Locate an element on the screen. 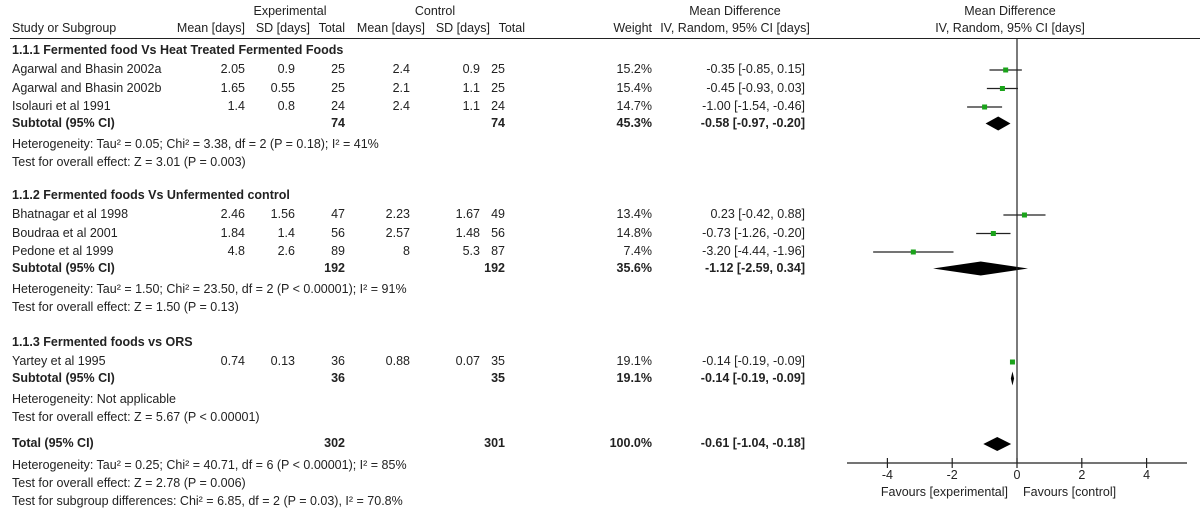 The width and height of the screenshot is (1200, 510). header-c-mean: Mean [days] is located at coordinates (390, 28).